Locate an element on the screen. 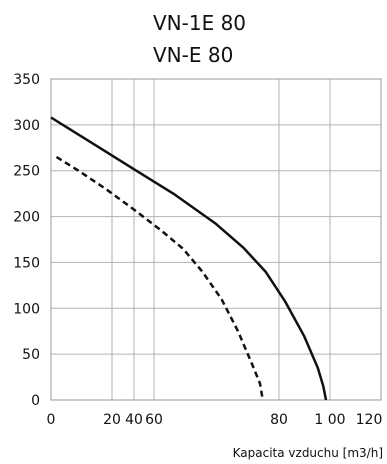 This screenshot has height=464, width=387. x-axis-tick-labels: 0 20 40 60 80 1 00 120 is located at coordinates (215, 420).